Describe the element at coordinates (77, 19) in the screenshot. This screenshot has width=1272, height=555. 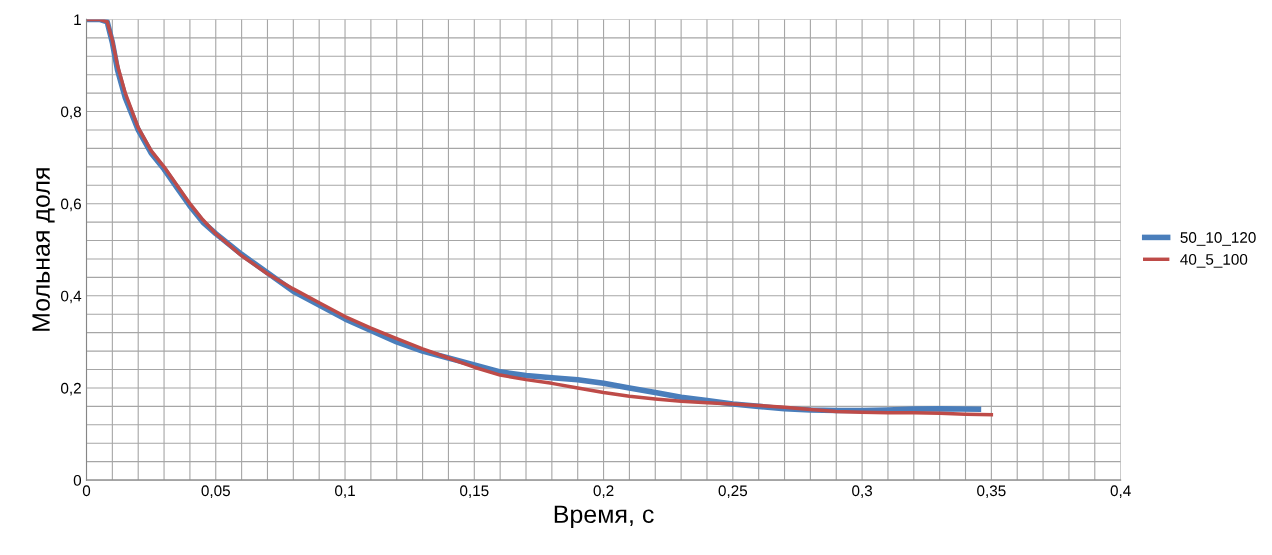
I see `y-tick-label: 1` at that location.